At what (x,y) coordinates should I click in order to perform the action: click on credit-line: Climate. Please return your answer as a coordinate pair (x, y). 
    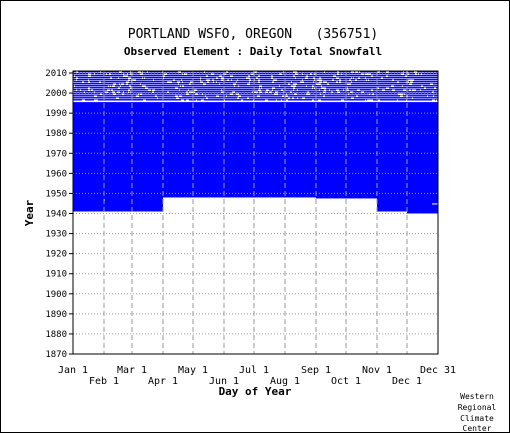
    Looking at the image, I should click on (477, 418).